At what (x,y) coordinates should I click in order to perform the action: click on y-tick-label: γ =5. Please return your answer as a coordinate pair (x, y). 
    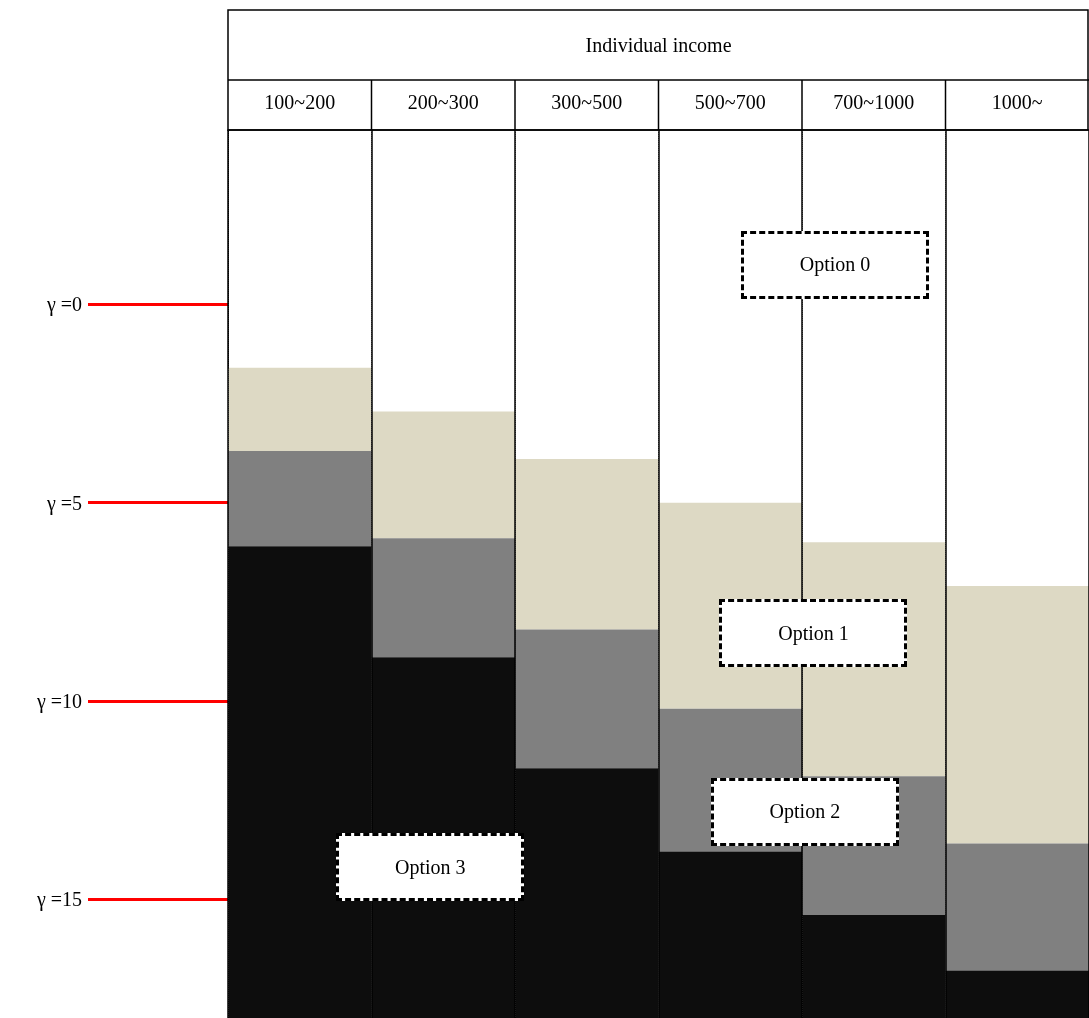
    Looking at the image, I should click on (63, 503).